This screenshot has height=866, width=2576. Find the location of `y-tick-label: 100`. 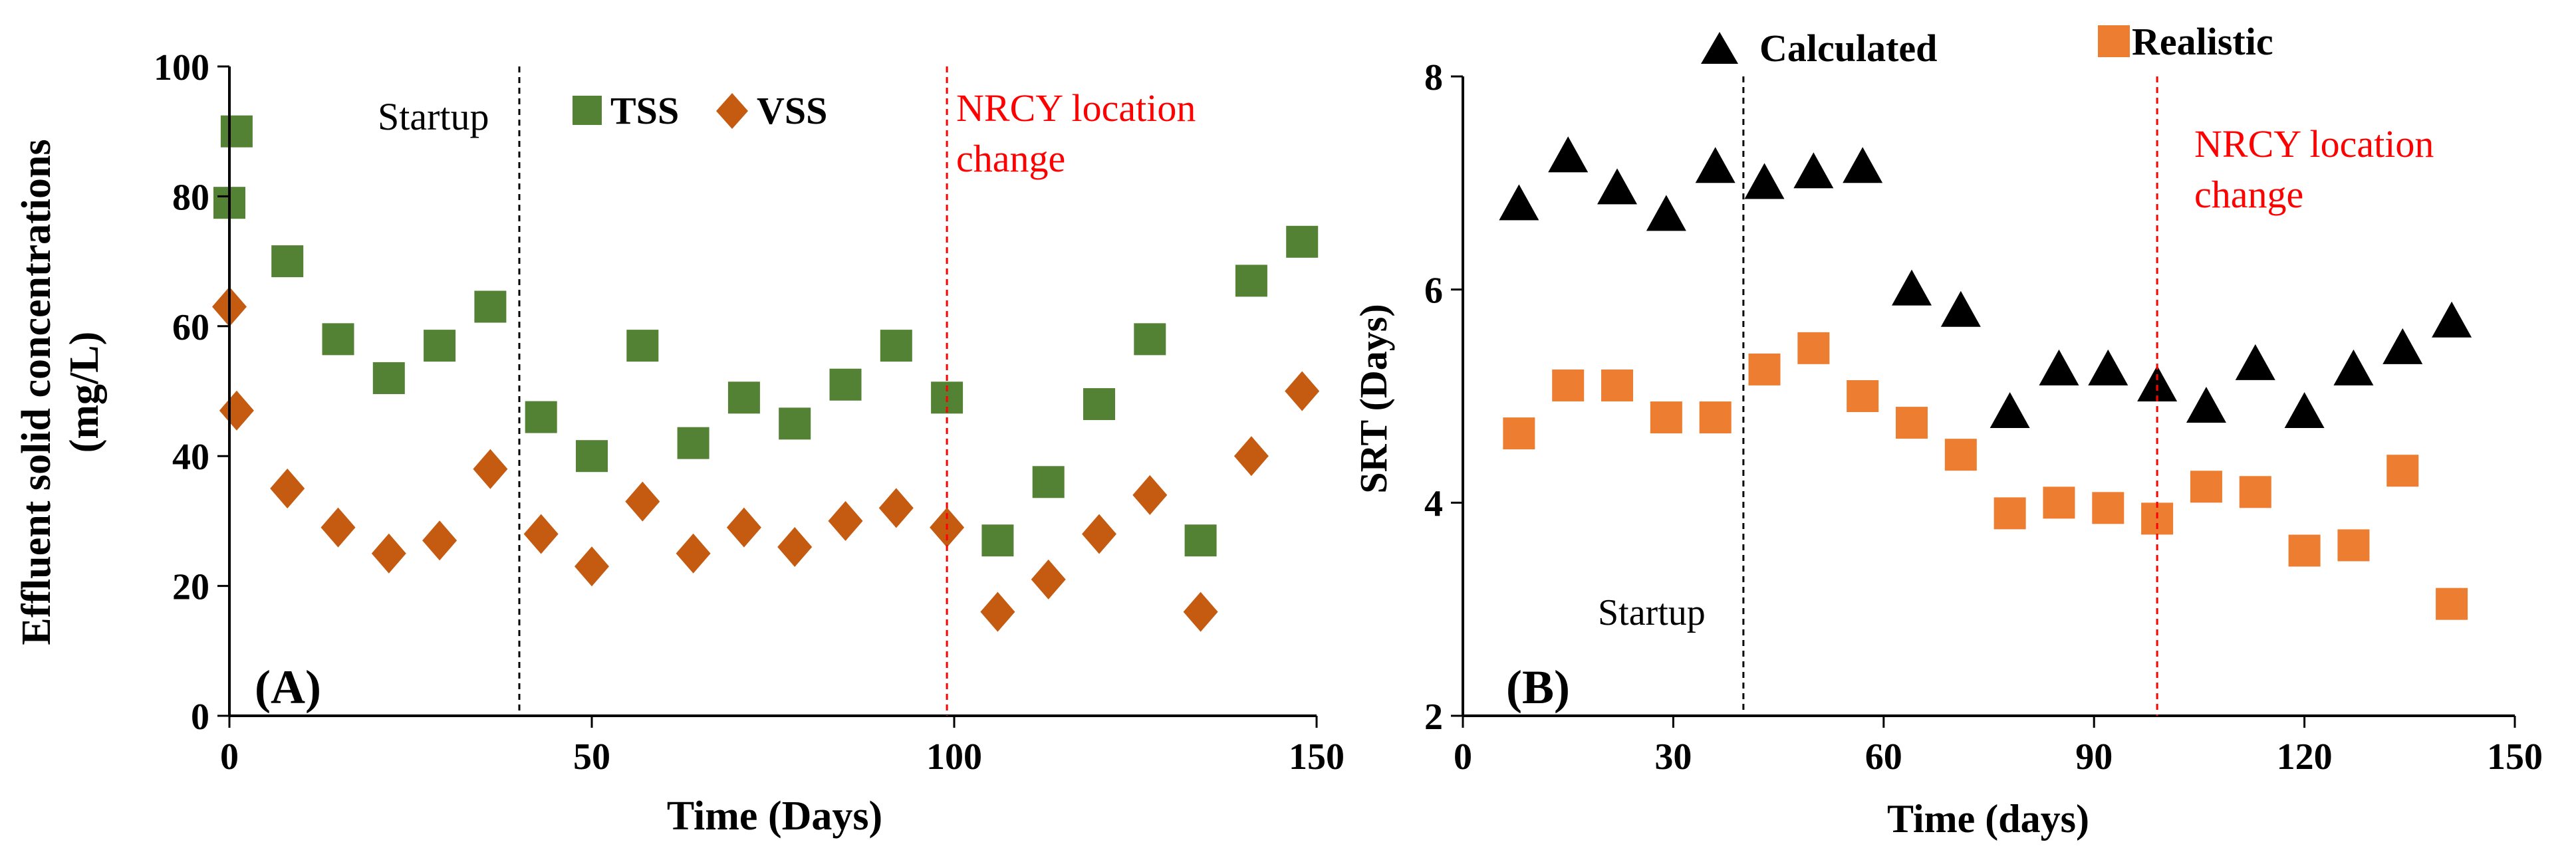

y-tick-label: 100 is located at coordinates (181, 67).